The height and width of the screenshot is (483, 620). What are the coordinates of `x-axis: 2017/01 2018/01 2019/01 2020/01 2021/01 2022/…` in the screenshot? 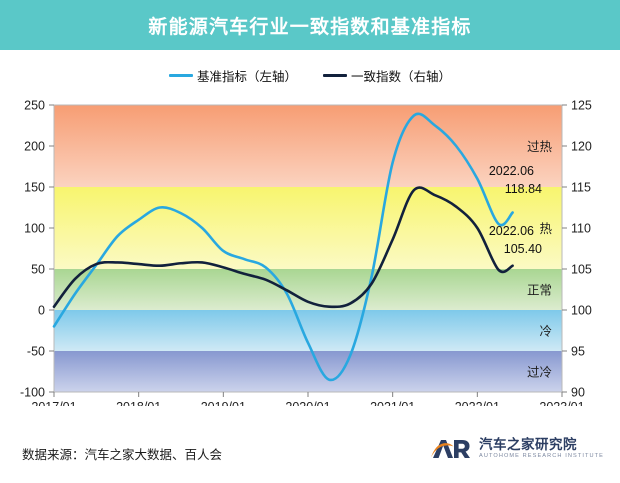 It's located at (308, 399).